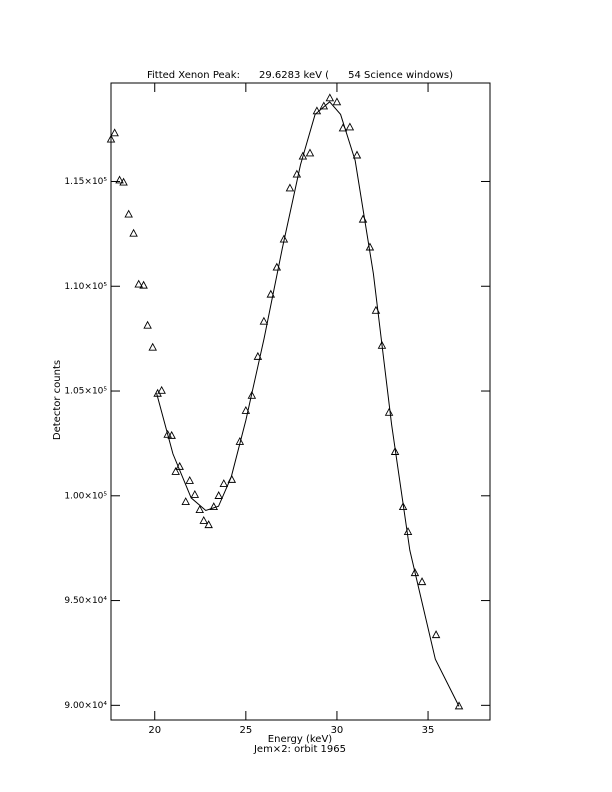 This screenshot has width=612, height=792. I want to click on y-tick-label: 9.50×10⁴, so click(85, 601).